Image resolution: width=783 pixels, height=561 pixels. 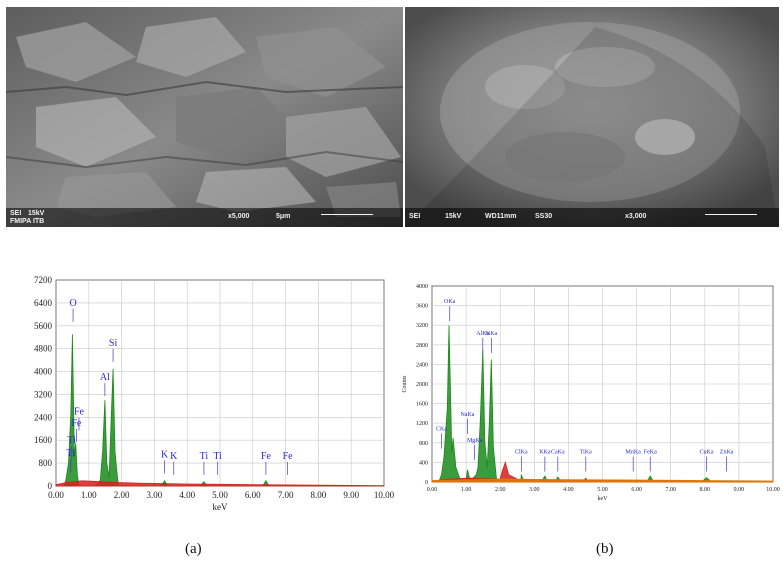 What do you see at coordinates (521, 453) in the screenshot?
I see `peak-label: ClKa` at bounding box center [521, 453].